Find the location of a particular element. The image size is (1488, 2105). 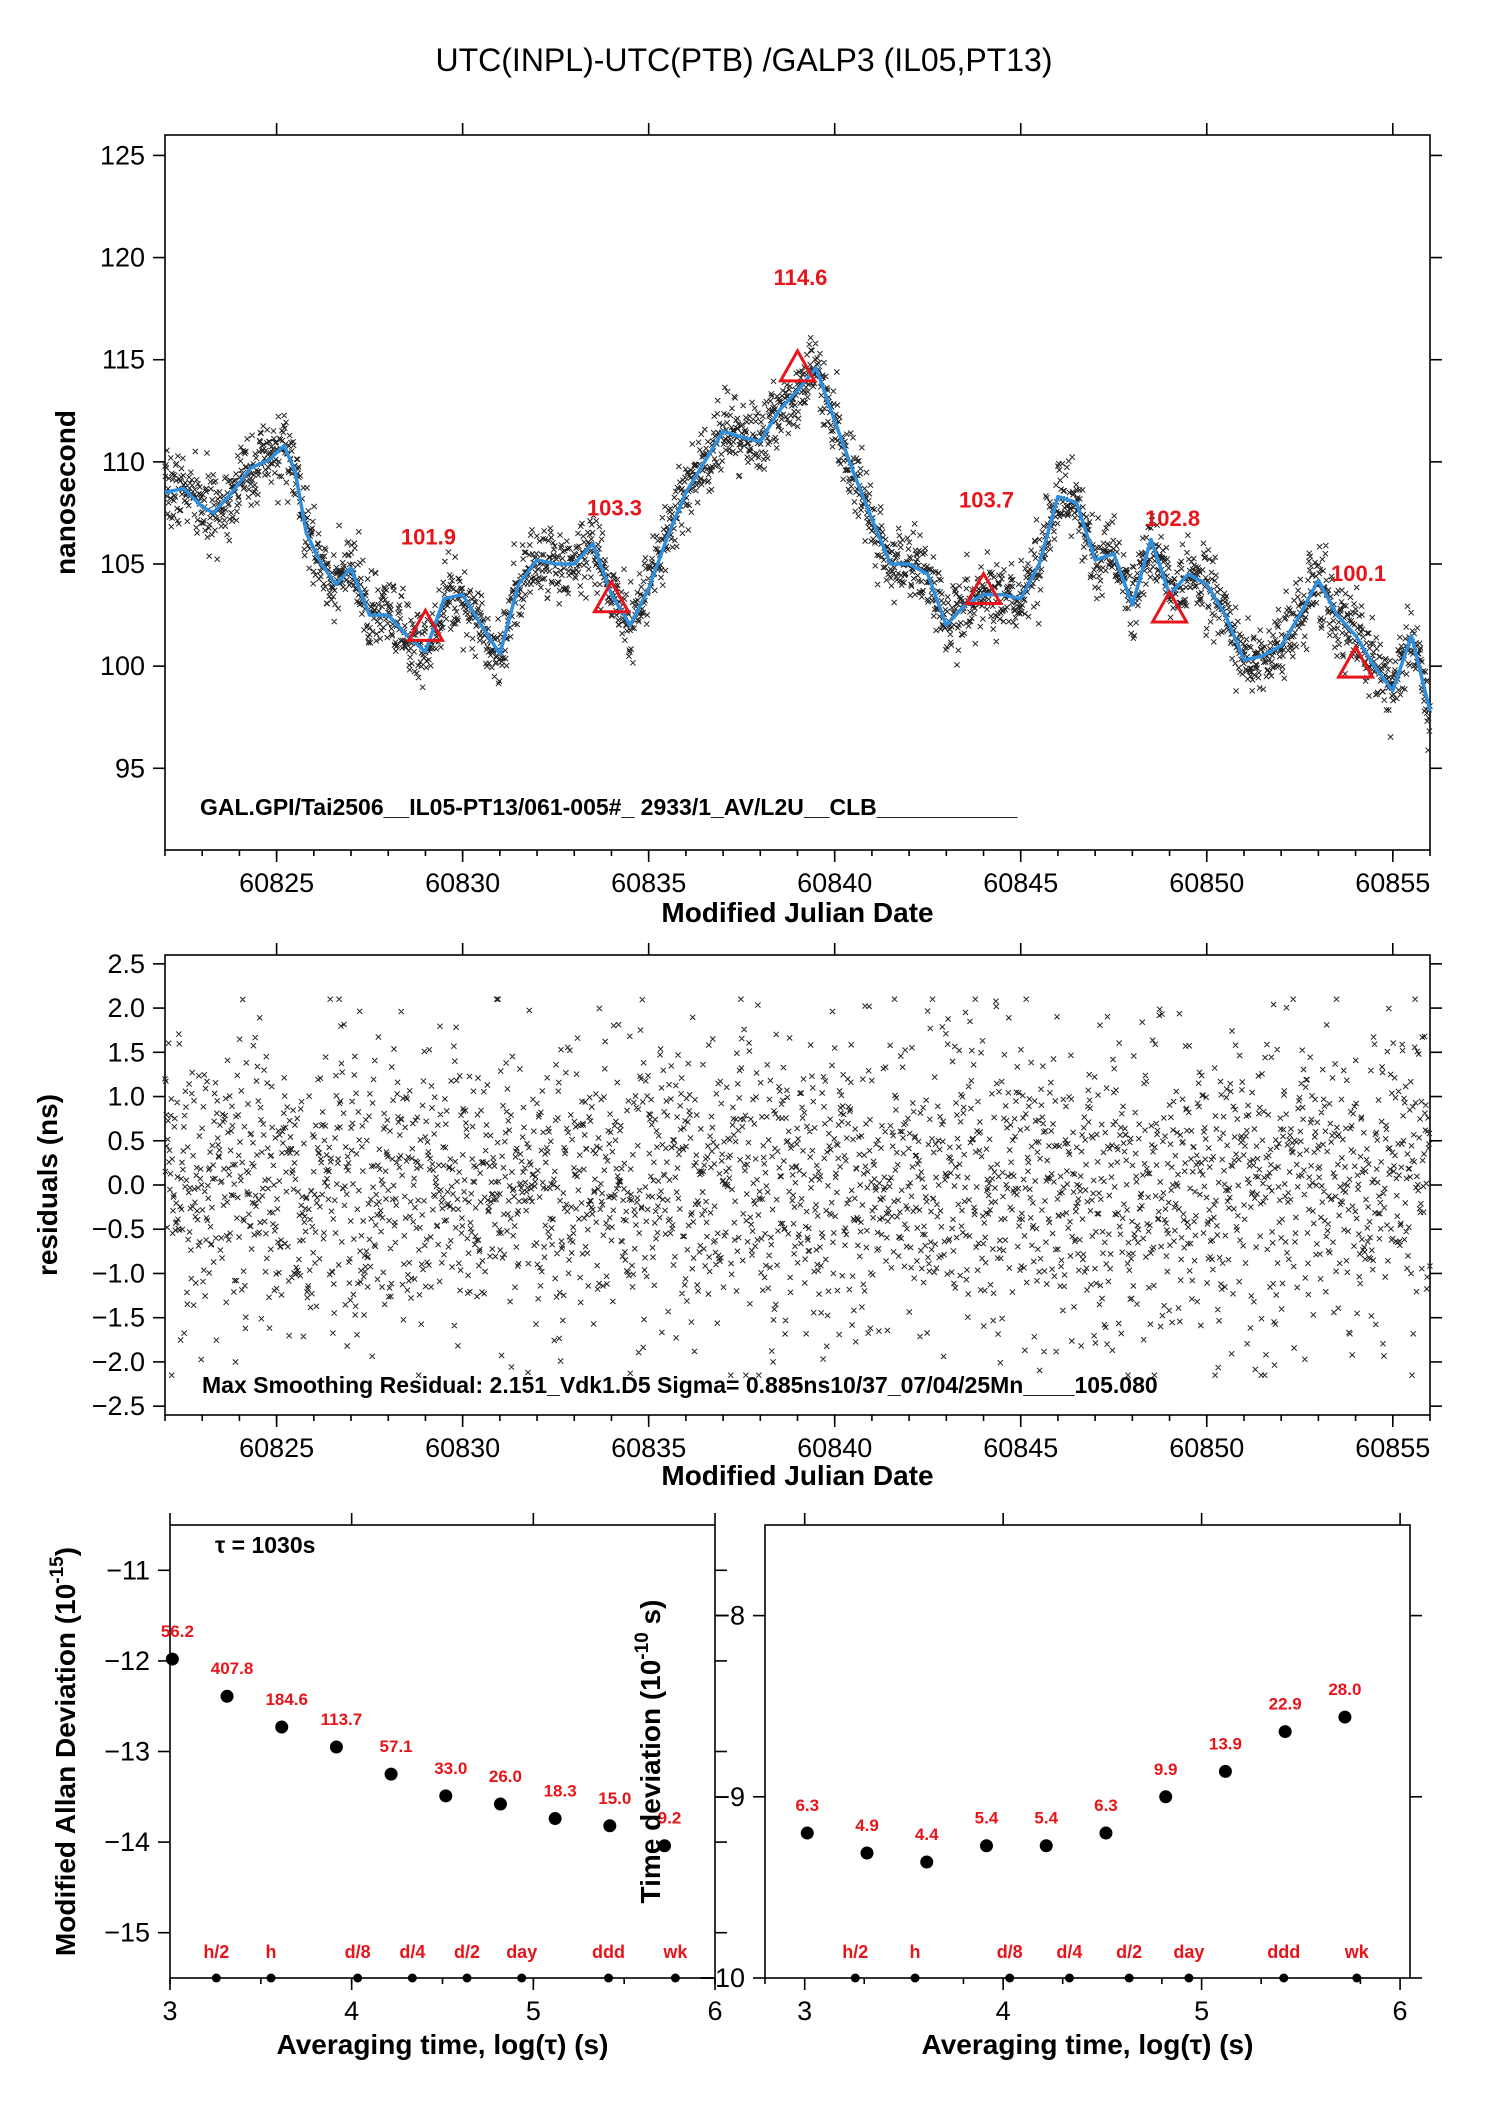

mdev-ytick-label: −14 is located at coordinates (127, 1842).